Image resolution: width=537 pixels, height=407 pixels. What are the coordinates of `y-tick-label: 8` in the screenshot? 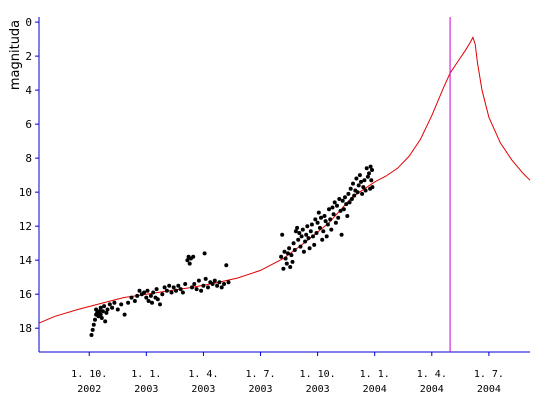 It's located at (28, 158).